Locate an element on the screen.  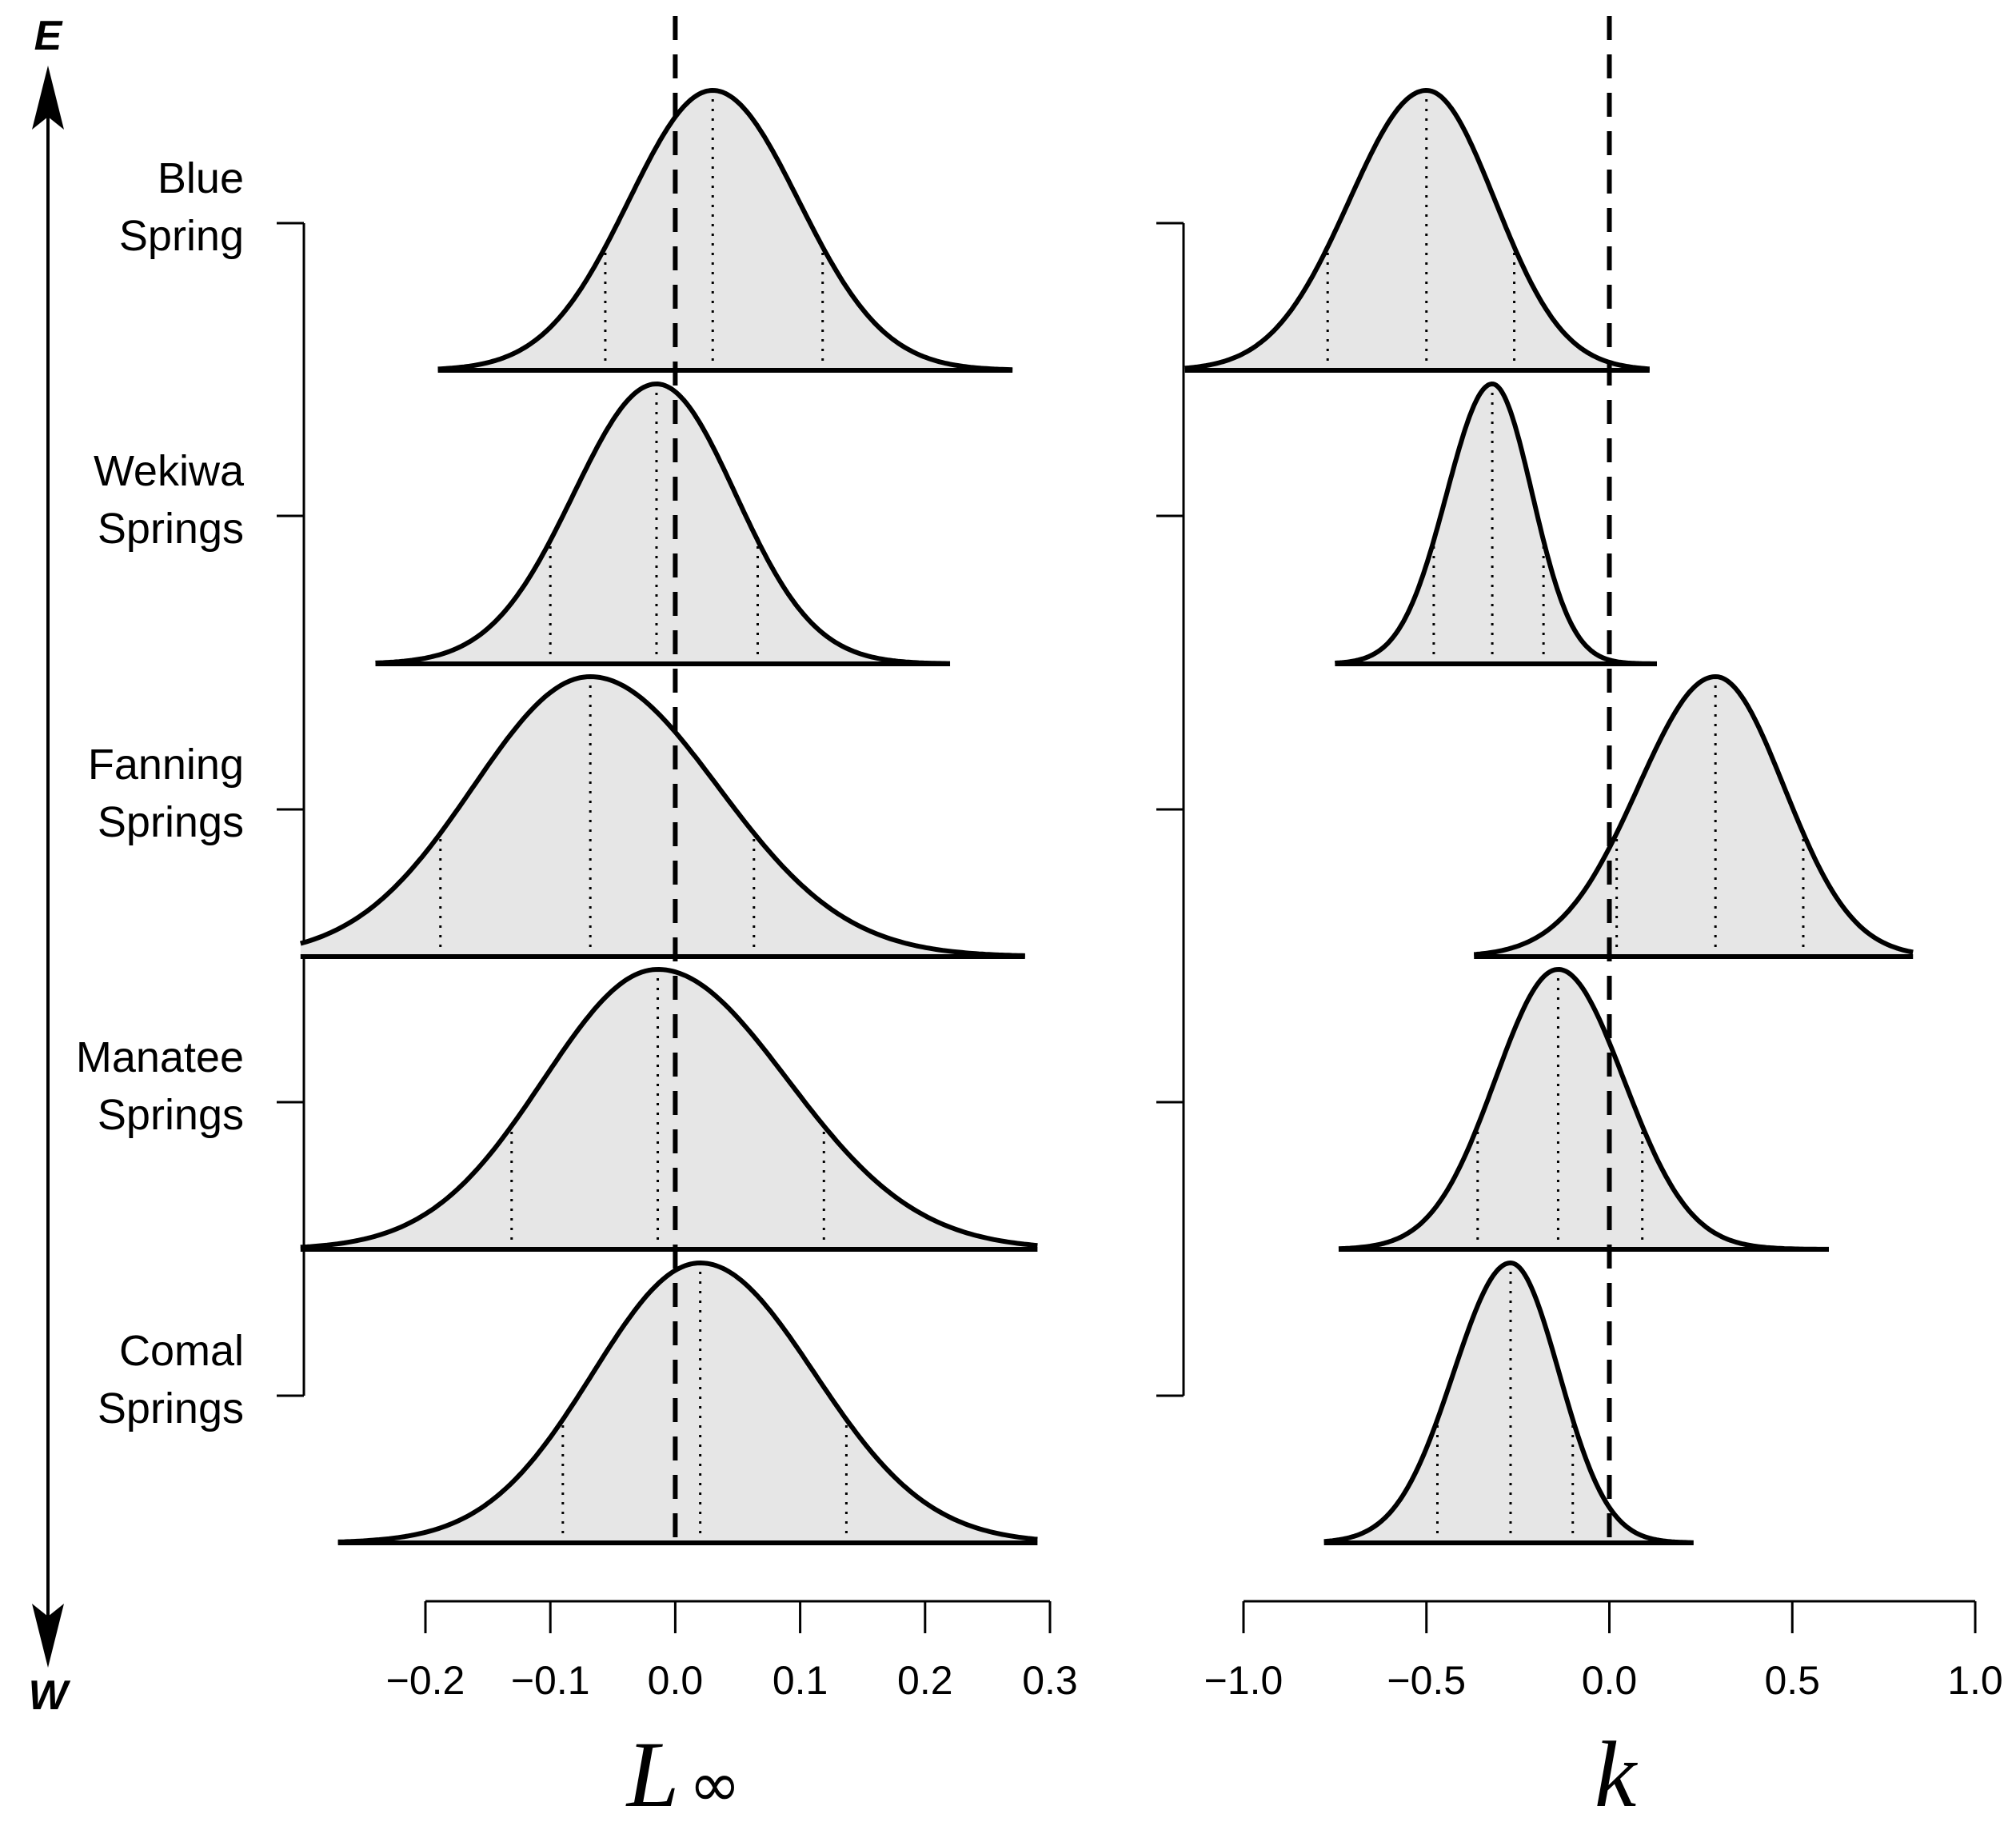
x-axis-title: L ∞ is located at coordinates (683, 1774).